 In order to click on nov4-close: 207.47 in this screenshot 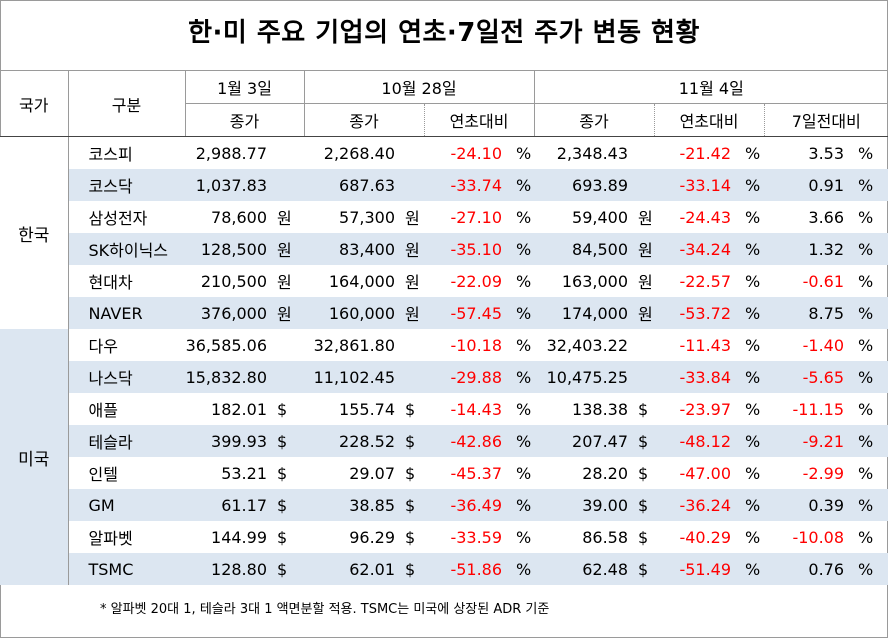, I will do `click(583, 441)`.